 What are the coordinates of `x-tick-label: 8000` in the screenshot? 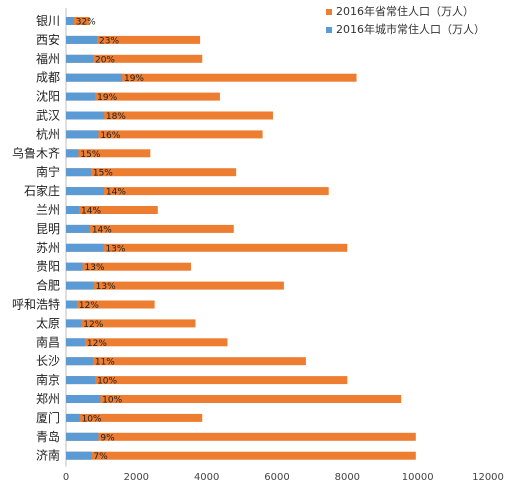 It's located at (347, 477).